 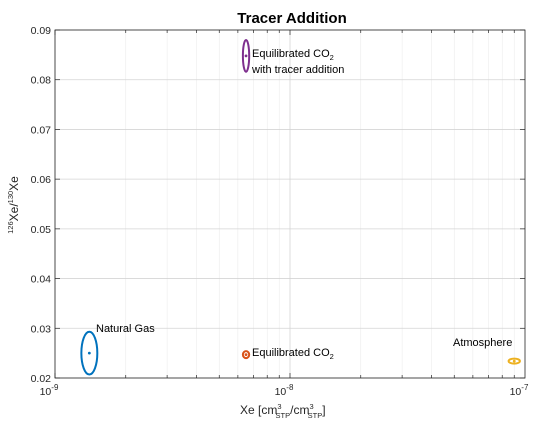 I want to click on data-point-atmosphere, so click(x=514, y=361).